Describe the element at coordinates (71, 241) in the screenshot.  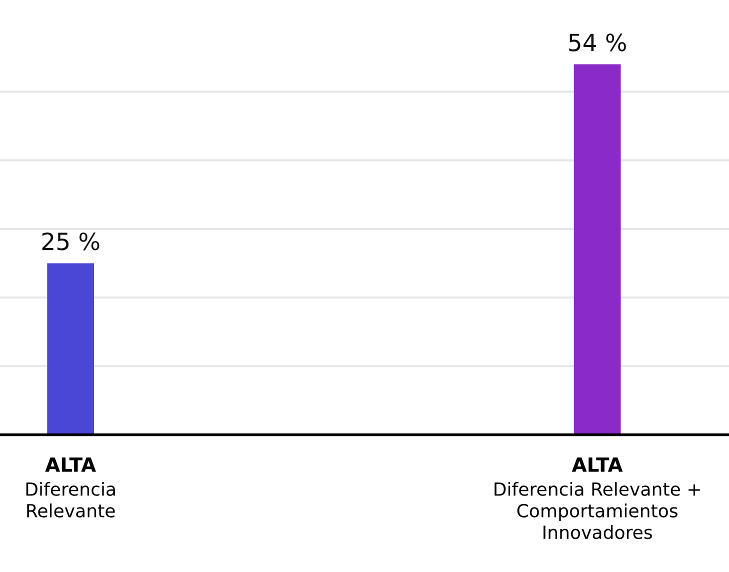
I see `data-label: 25 %` at that location.